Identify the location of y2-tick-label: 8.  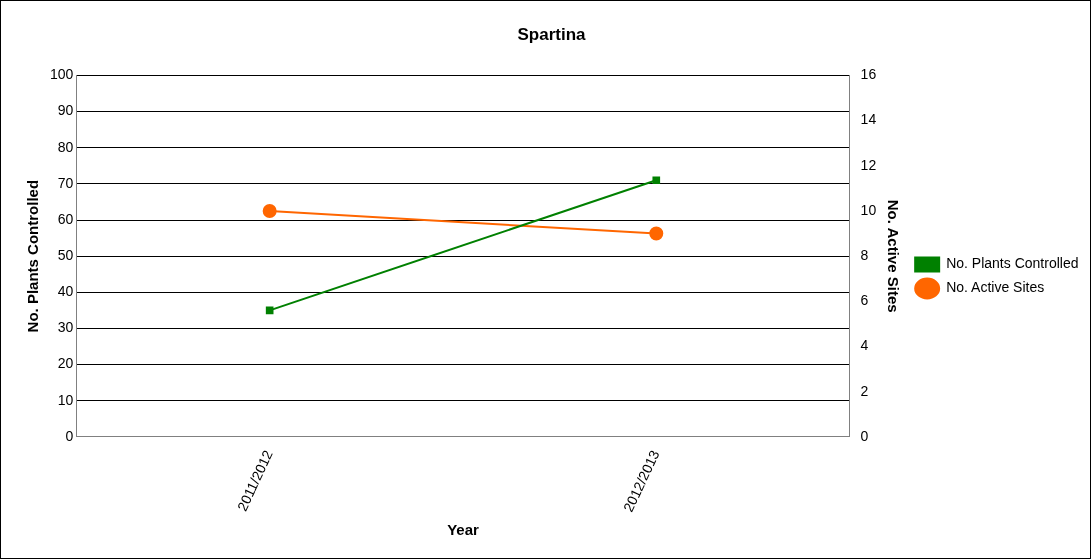
(864, 255).